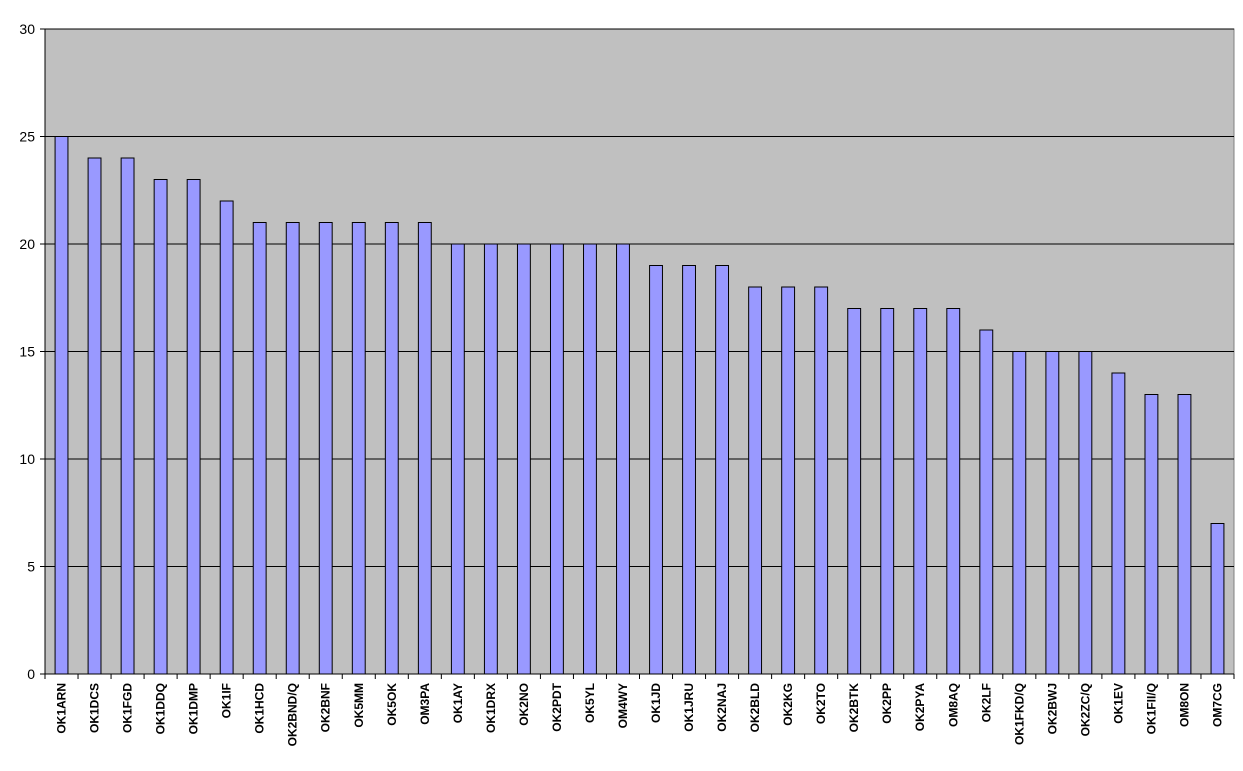  What do you see at coordinates (1118, 703) in the screenshot?
I see `x-category-label: OK1EV` at bounding box center [1118, 703].